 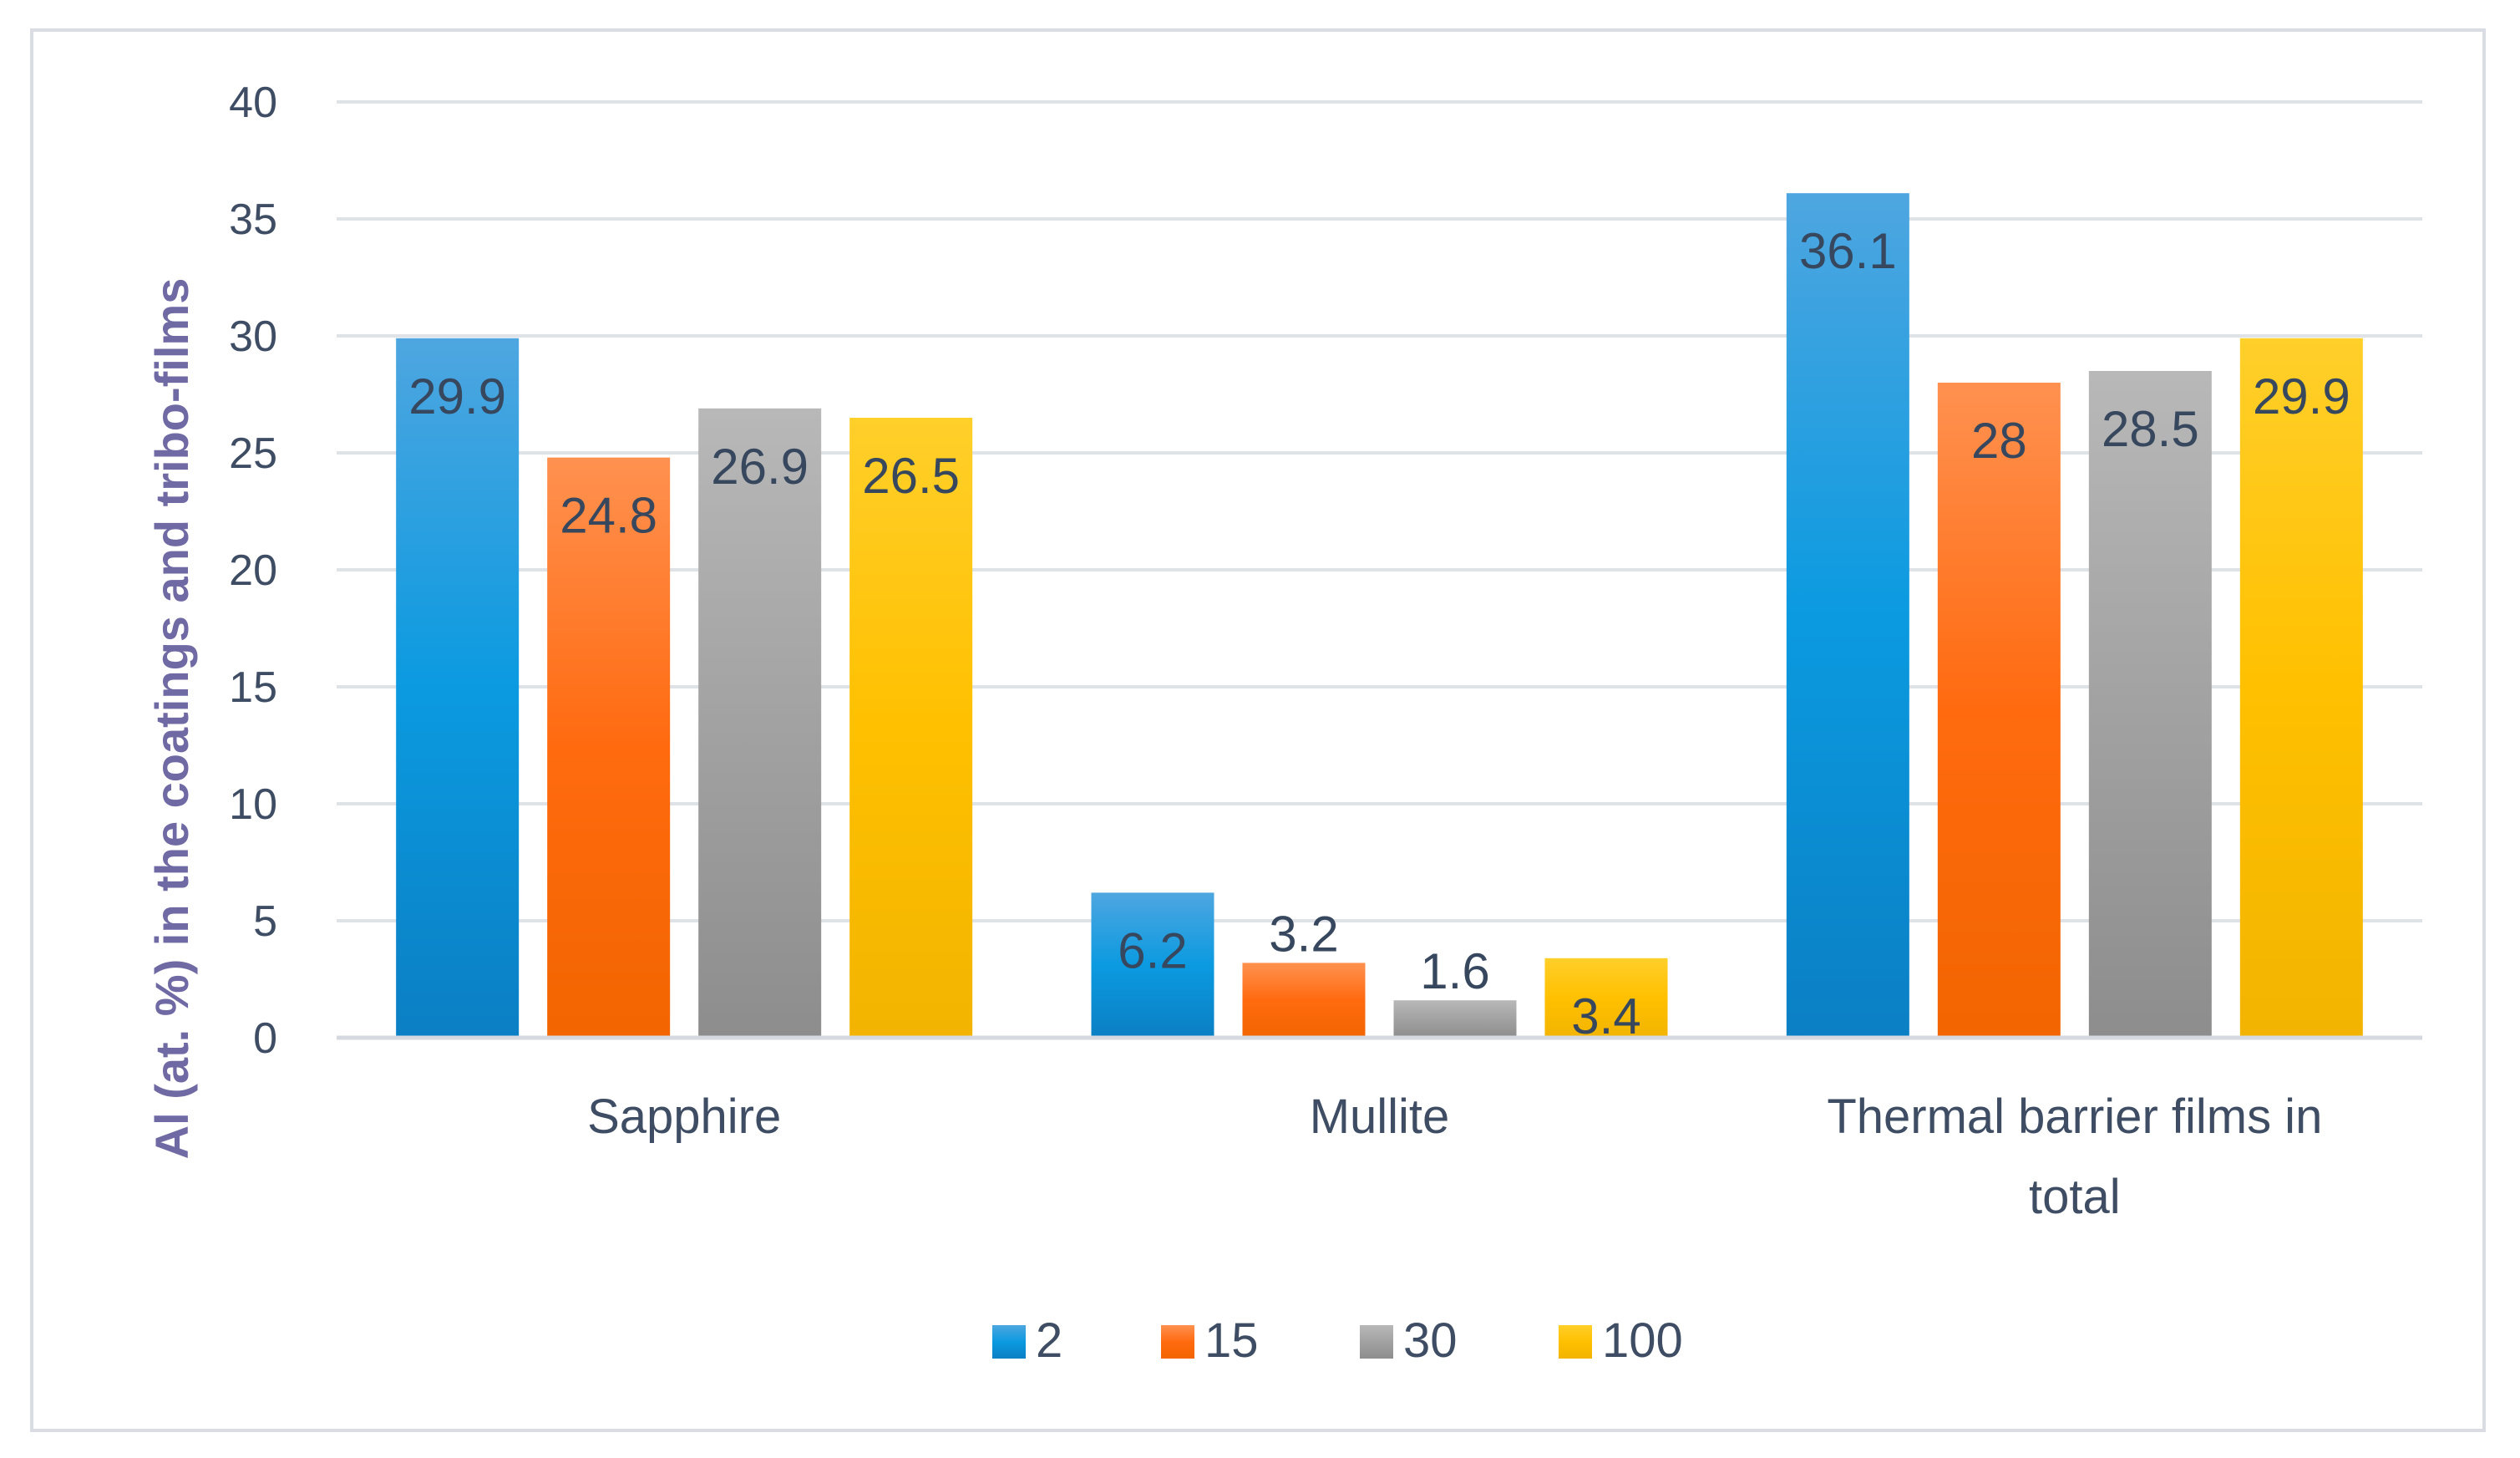 I want to click on legend-item-30: 30, so click(x=1409, y=1341).